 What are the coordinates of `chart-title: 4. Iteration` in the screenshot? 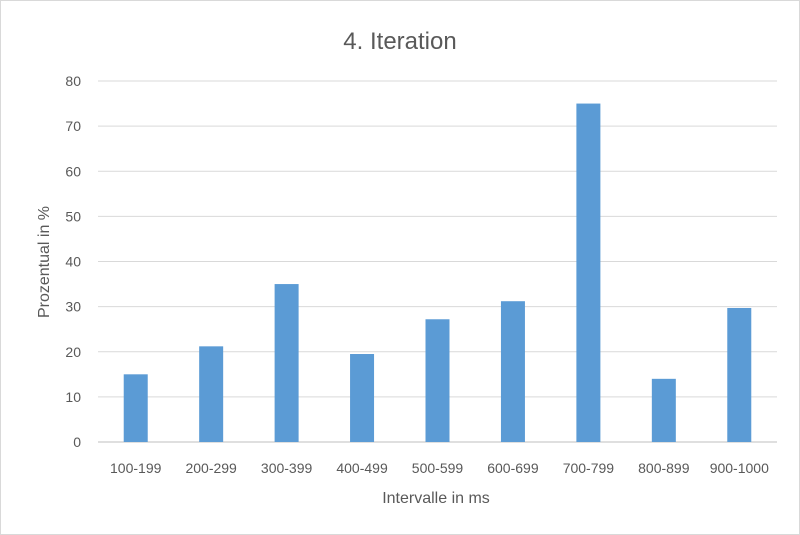 It's located at (399, 41).